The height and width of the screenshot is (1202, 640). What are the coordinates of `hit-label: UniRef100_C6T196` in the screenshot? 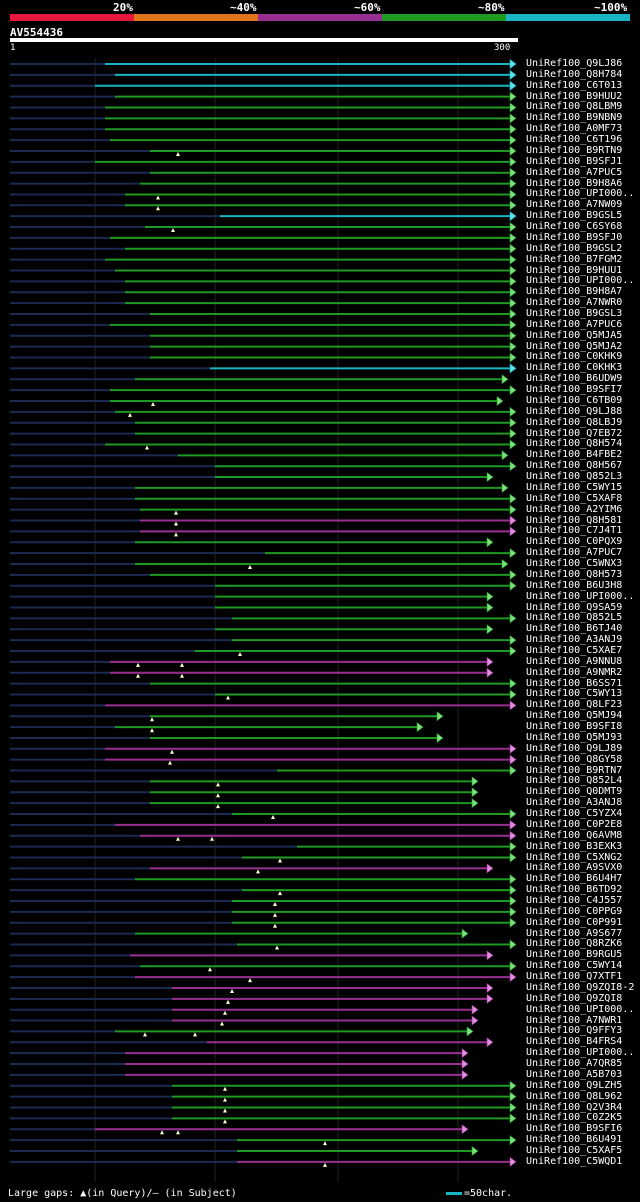 It's located at (574, 140).